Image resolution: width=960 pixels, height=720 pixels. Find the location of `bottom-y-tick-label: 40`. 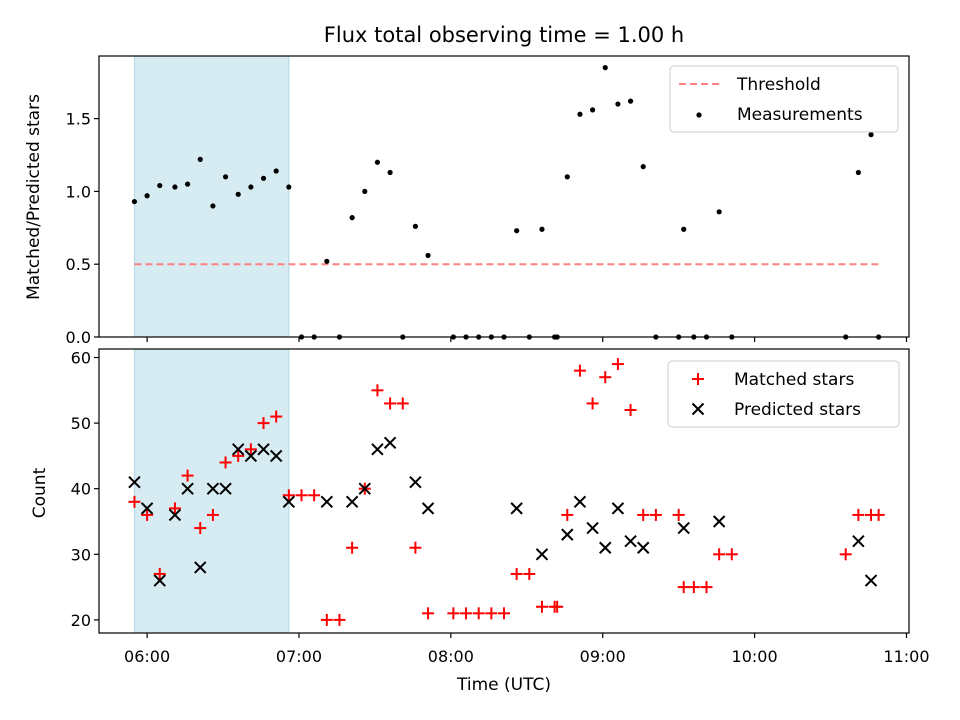

bottom-y-tick-label: 40 is located at coordinates (81, 489).